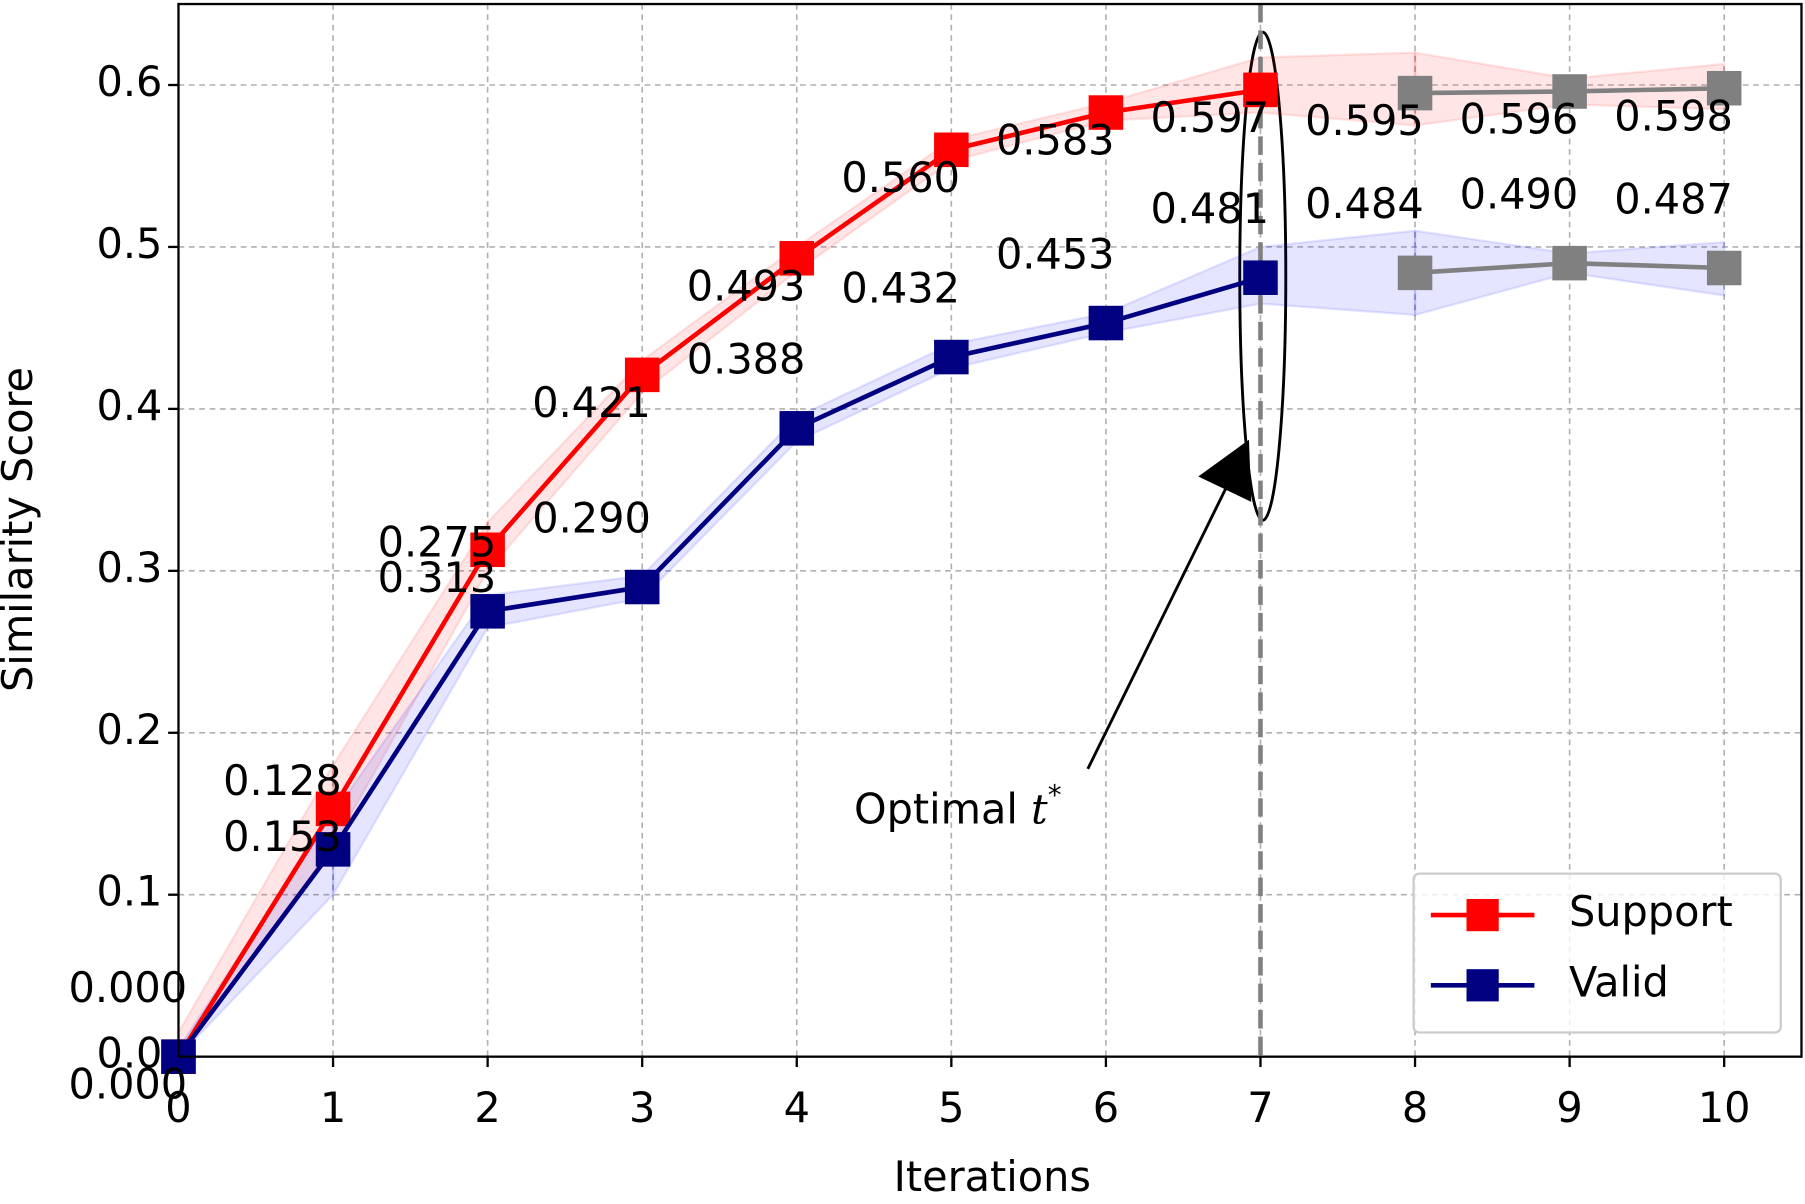  Describe the element at coordinates (1225, 470) in the screenshot. I see `arrow-head` at that location.